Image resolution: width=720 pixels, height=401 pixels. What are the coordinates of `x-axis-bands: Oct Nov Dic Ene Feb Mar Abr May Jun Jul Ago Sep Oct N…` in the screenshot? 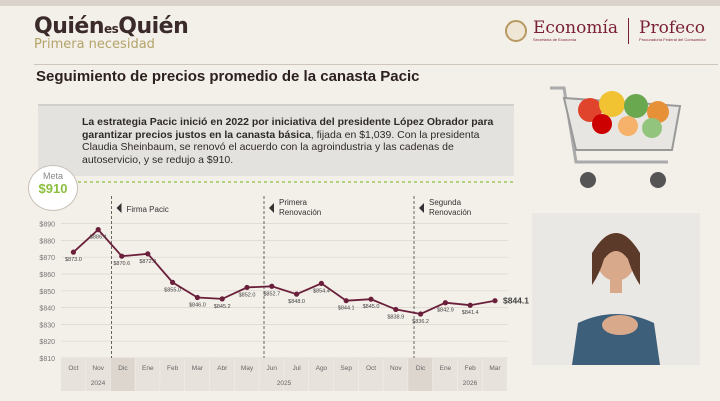 It's located at (284, 374).